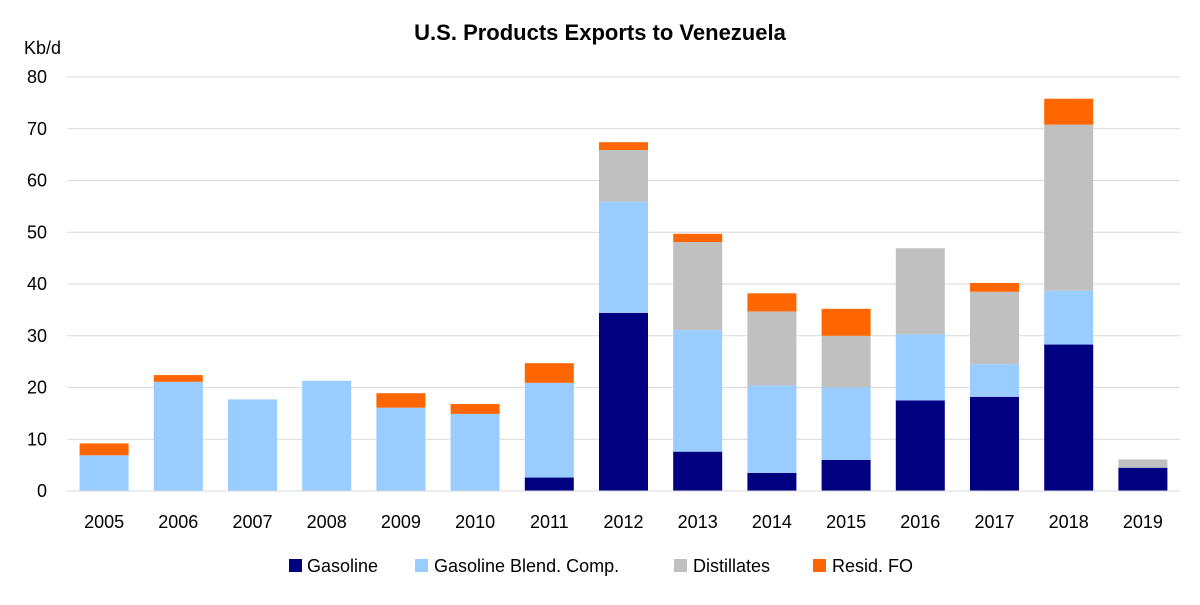 Image resolution: width=1200 pixels, height=605 pixels. What do you see at coordinates (252, 522) in the screenshot?
I see `x-tick-label: 2007` at bounding box center [252, 522].